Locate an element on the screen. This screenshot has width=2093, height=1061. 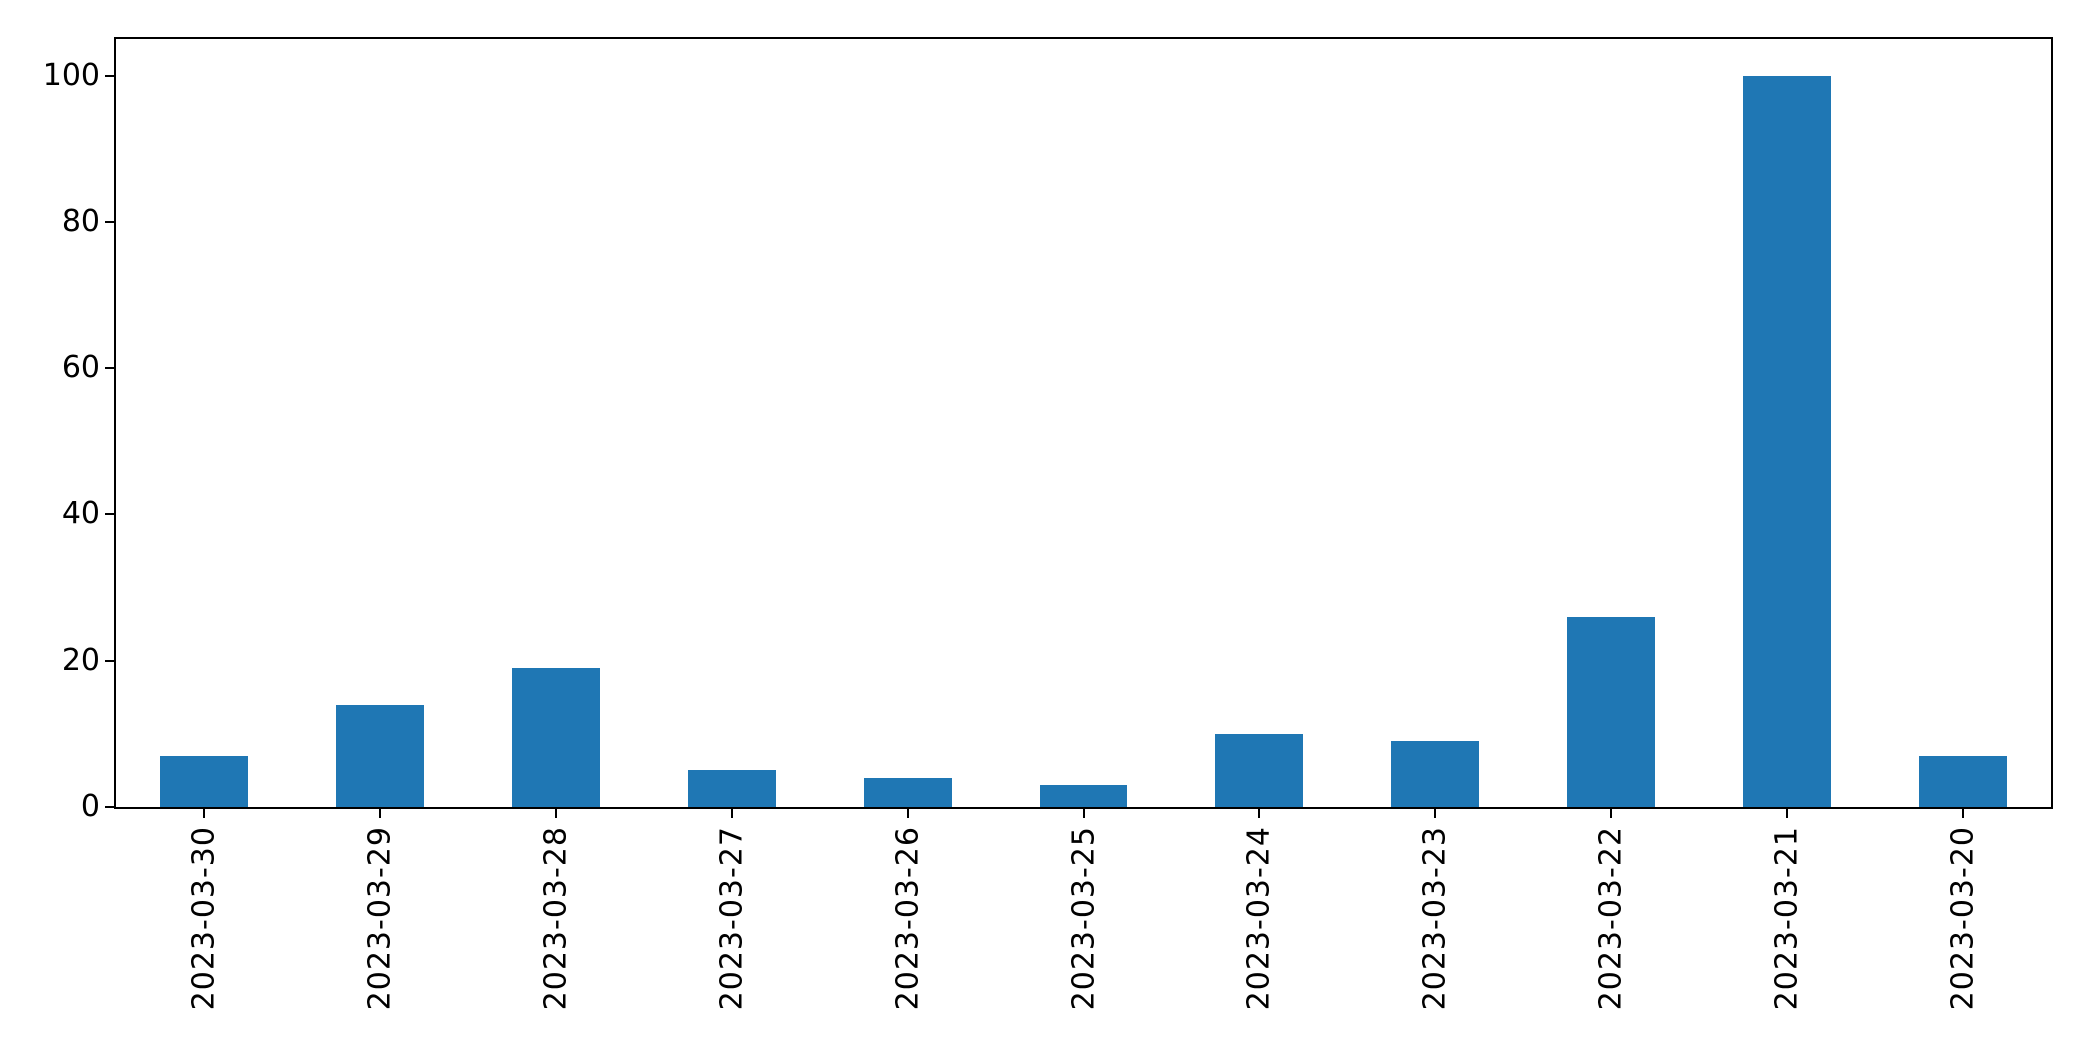
y-tick-label: 20 is located at coordinates (80, 660).